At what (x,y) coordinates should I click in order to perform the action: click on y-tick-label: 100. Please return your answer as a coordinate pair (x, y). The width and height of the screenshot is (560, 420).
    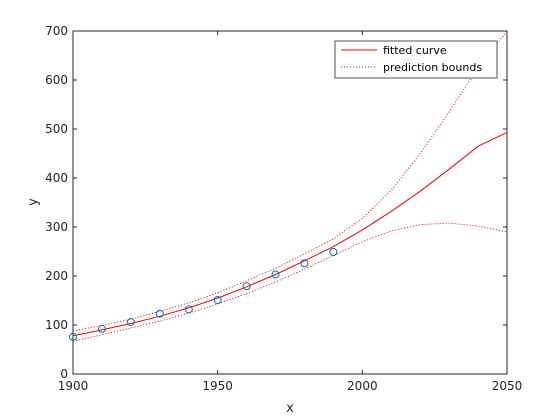
    Looking at the image, I should click on (56, 325).